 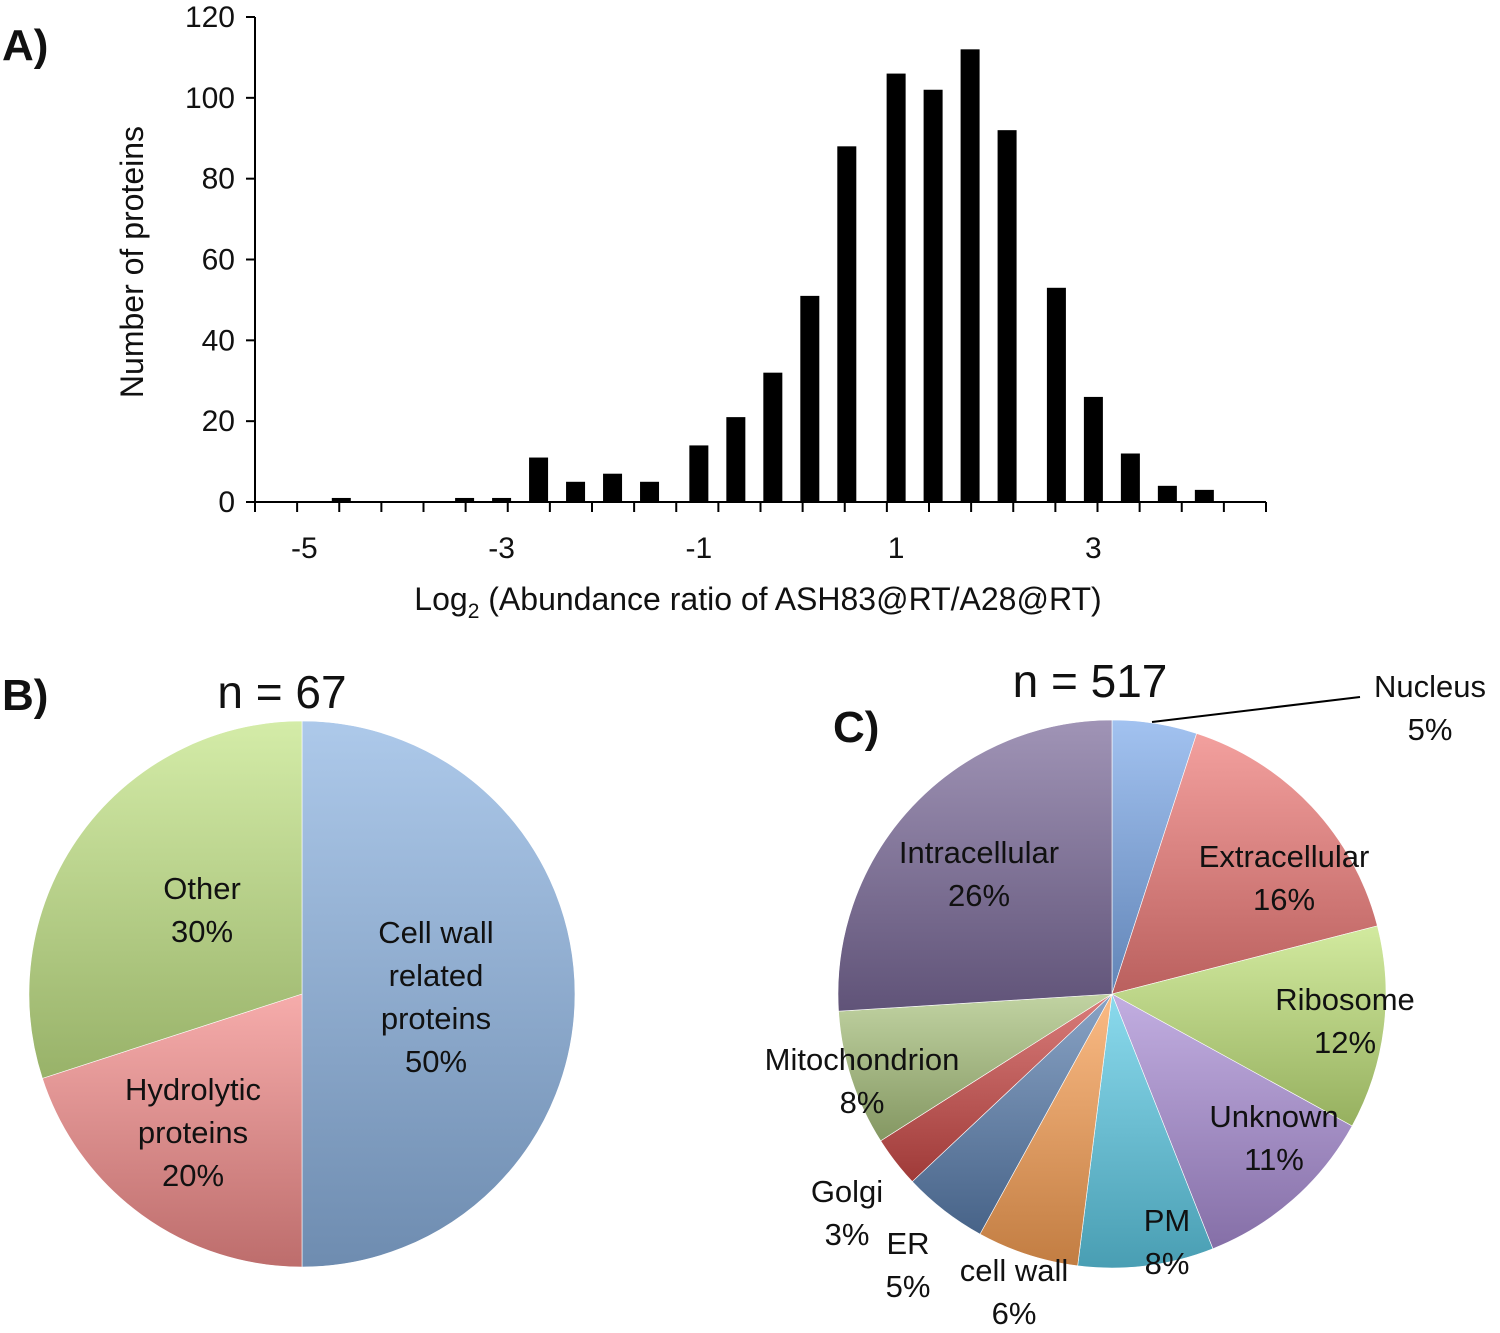 What do you see at coordinates (1090, 681) in the screenshot?
I see `pie-c-n-label: n = 517` at bounding box center [1090, 681].